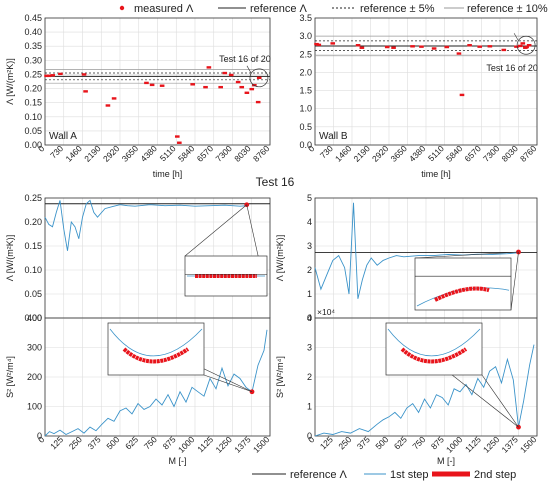 The image size is (550, 486). I want to click on x-tick-label: 2190, so click(92, 153).